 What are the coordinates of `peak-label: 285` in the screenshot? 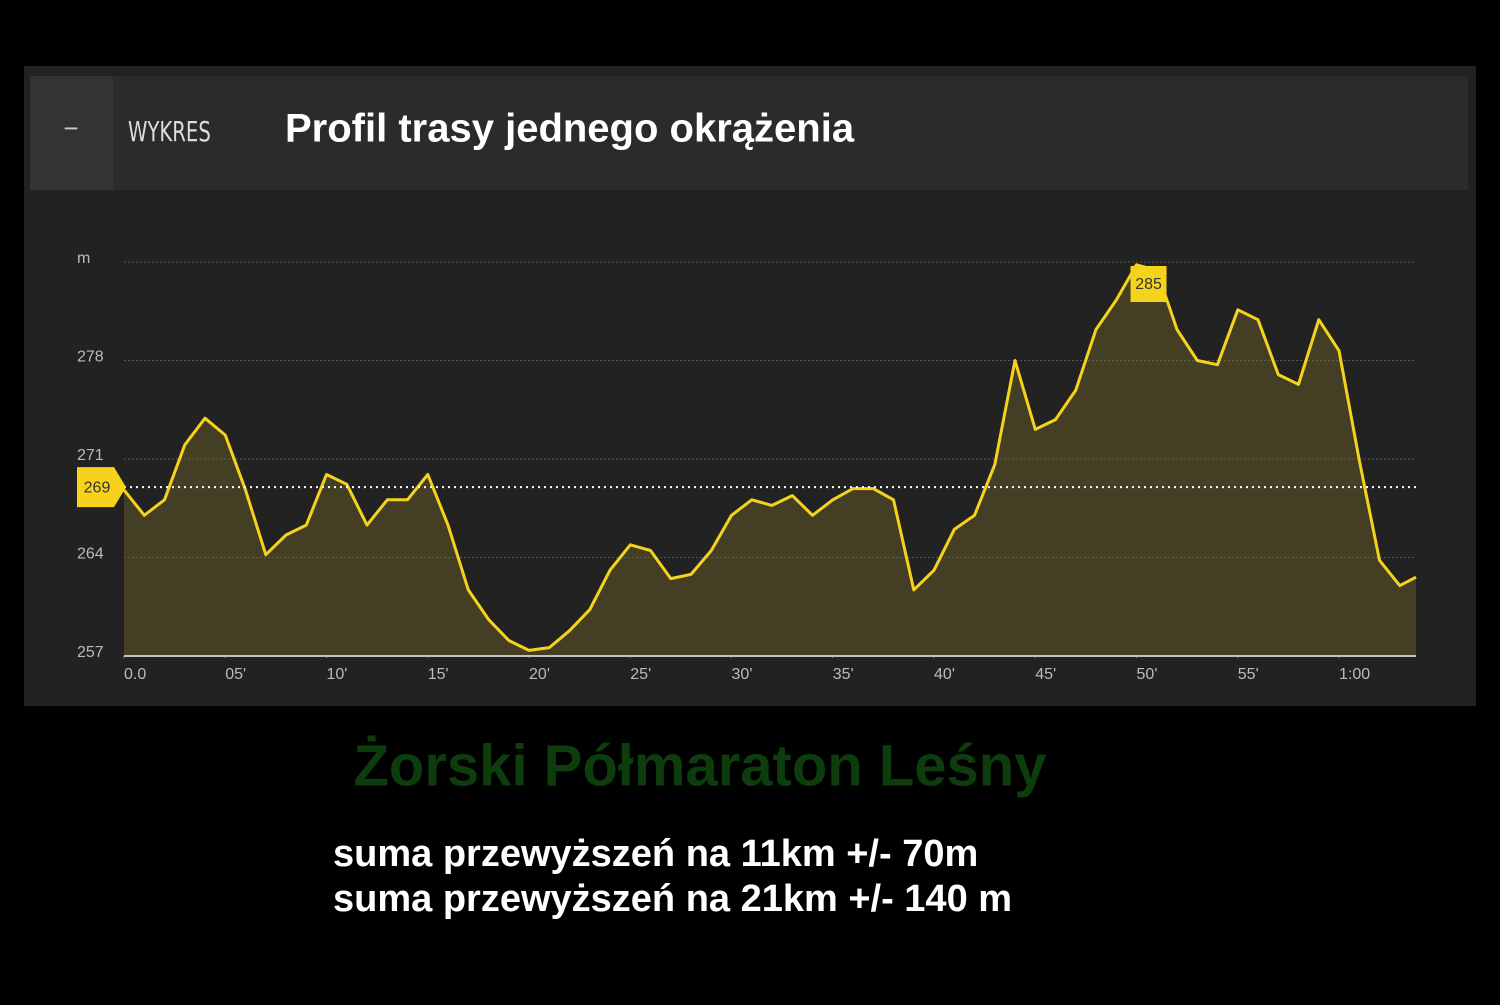 It's located at (1148, 284).